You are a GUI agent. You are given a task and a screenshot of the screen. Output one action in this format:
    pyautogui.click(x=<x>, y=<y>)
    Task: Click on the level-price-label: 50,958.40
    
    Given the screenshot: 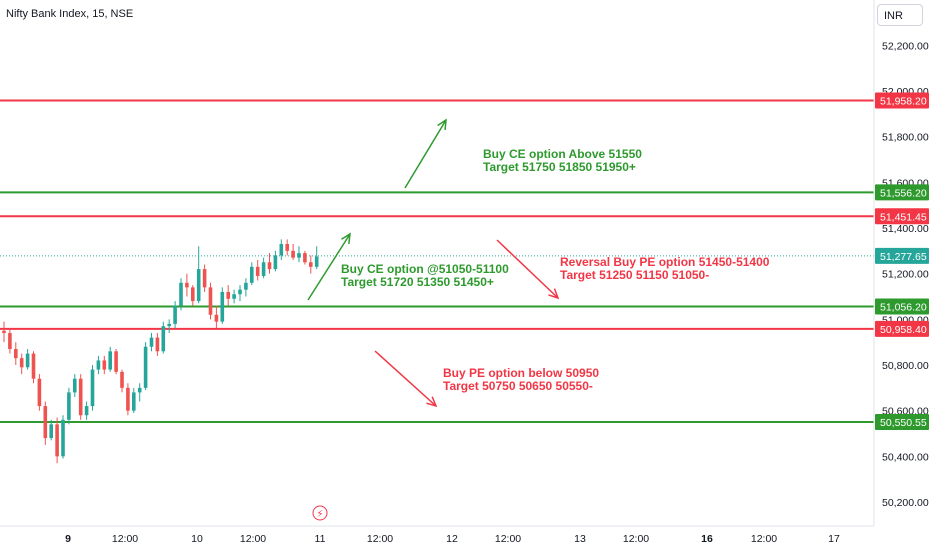 What is the action you would take?
    pyautogui.click(x=903, y=330)
    